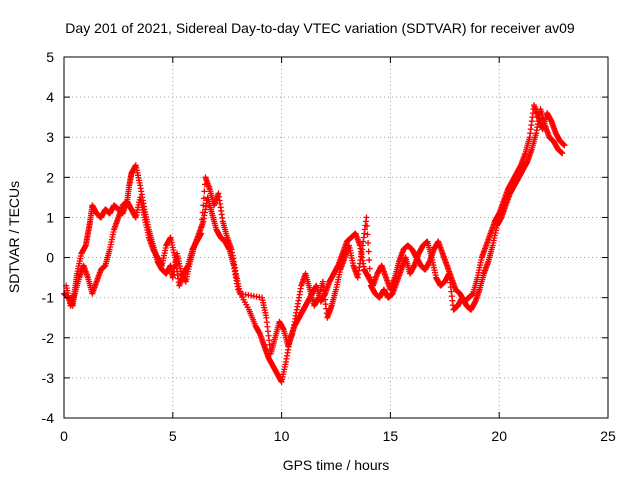 The height and width of the screenshot is (480, 640). Describe the element at coordinates (336, 465) in the screenshot. I see `x-axis-label: GPS time / hours` at that location.